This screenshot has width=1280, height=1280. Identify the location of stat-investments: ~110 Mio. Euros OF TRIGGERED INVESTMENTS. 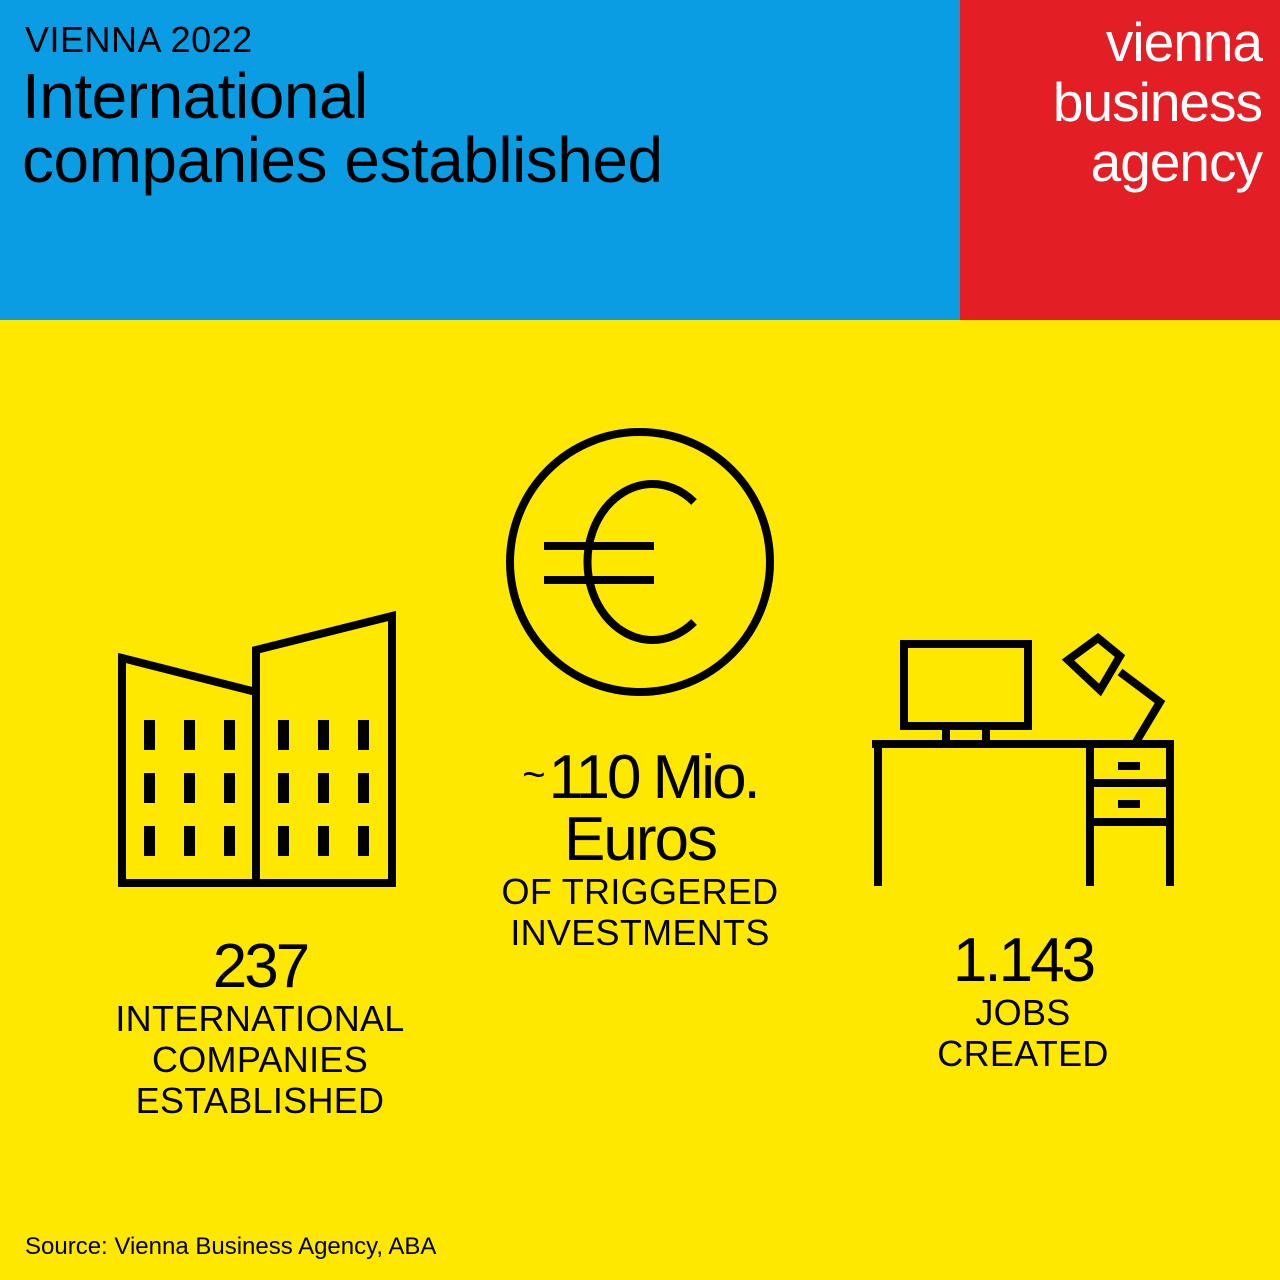
(640, 849).